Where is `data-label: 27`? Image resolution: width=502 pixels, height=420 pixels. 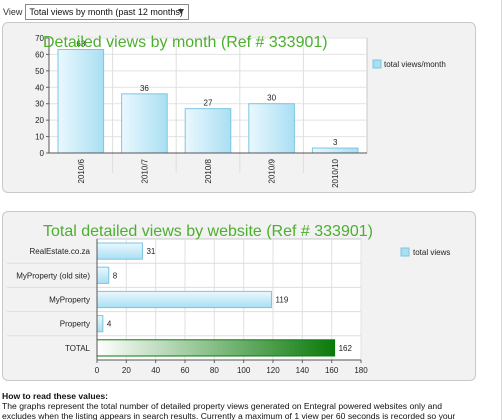
data-label: 27 is located at coordinates (208, 103).